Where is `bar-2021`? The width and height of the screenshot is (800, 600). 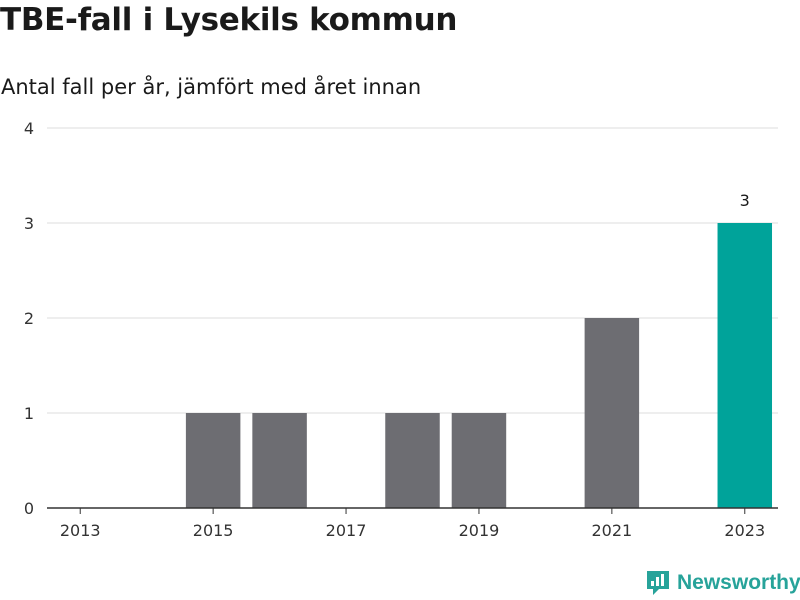
bar-2021 is located at coordinates (612, 413).